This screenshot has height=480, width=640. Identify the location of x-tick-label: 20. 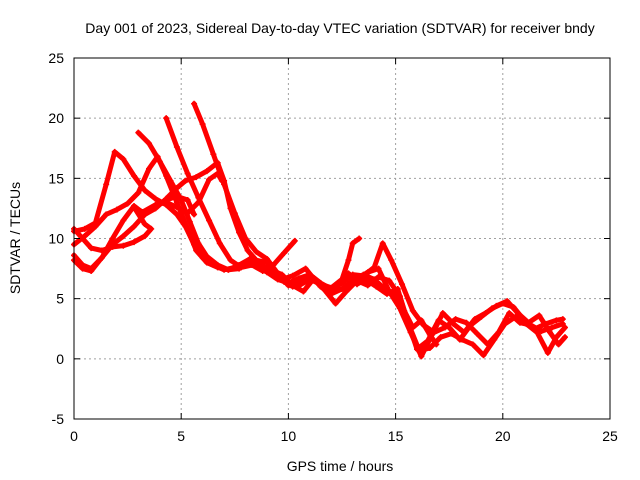
(503, 436).